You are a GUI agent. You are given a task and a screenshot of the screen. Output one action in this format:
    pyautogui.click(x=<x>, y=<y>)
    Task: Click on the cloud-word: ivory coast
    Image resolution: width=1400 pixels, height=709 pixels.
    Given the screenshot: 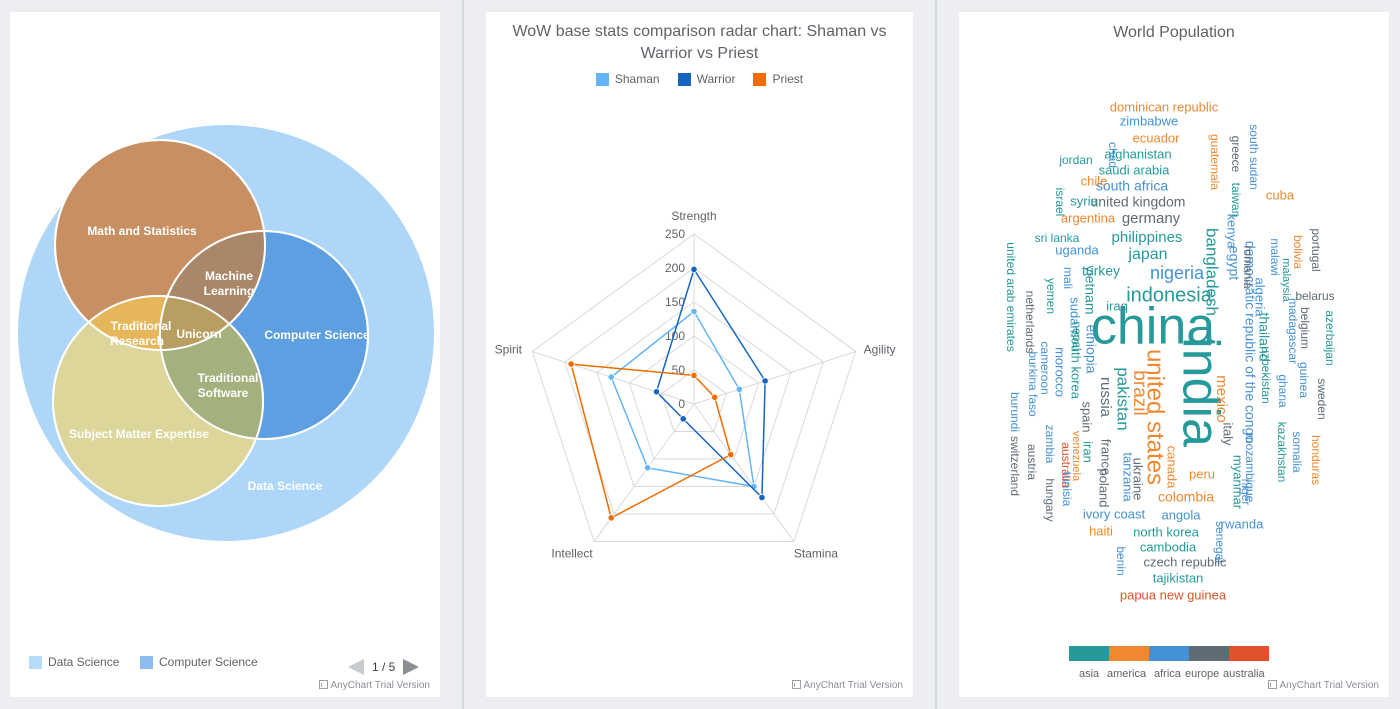 What is the action you would take?
    pyautogui.click(x=1114, y=513)
    